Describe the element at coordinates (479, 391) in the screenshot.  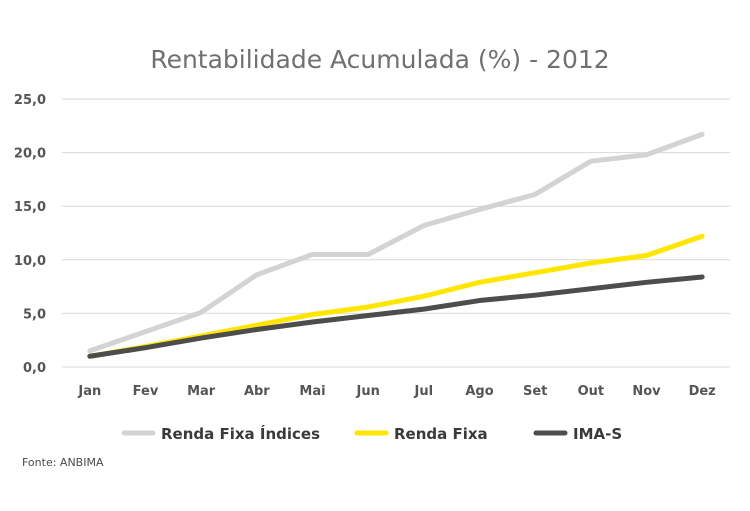
I see `x-tick-label: Ago` at that location.